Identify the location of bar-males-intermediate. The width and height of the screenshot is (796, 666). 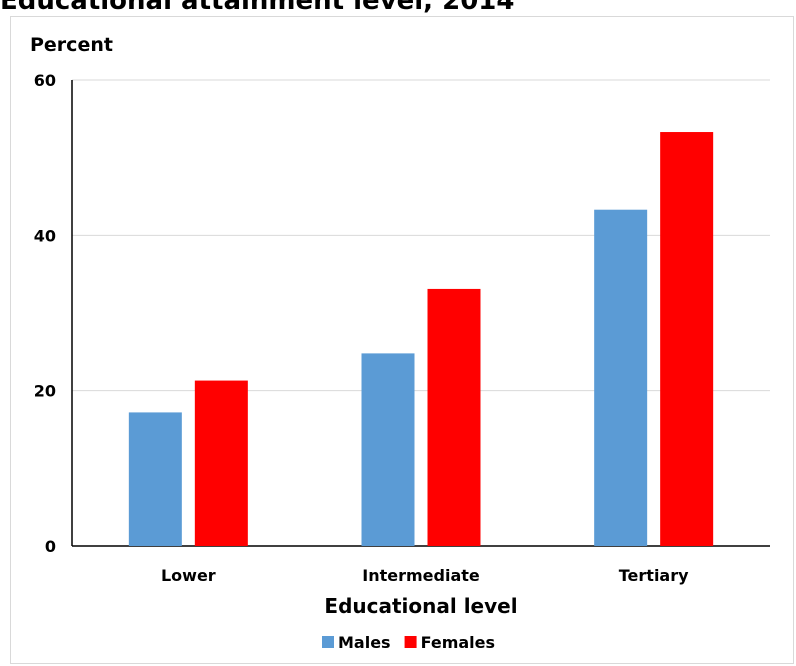
(388, 449).